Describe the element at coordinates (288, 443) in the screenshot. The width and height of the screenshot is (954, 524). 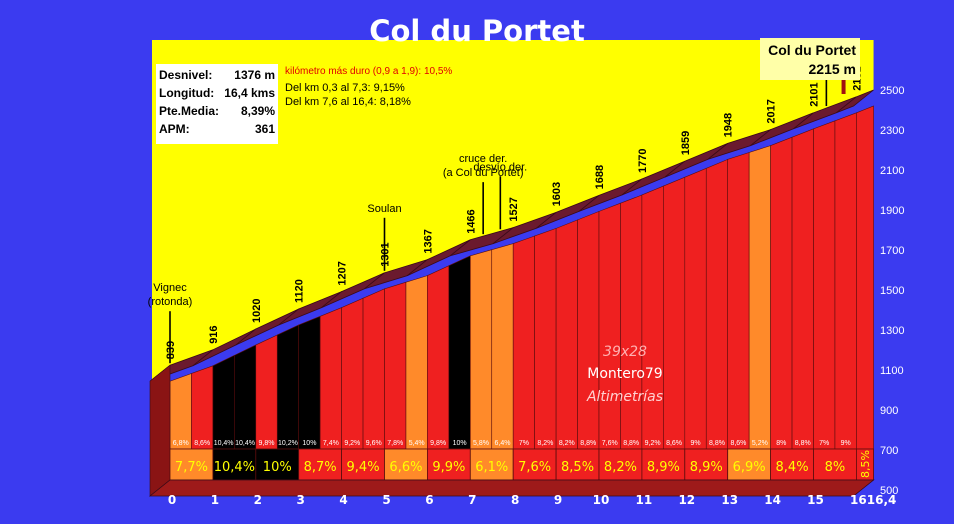
I see `half-km-label: 10,2%` at that location.